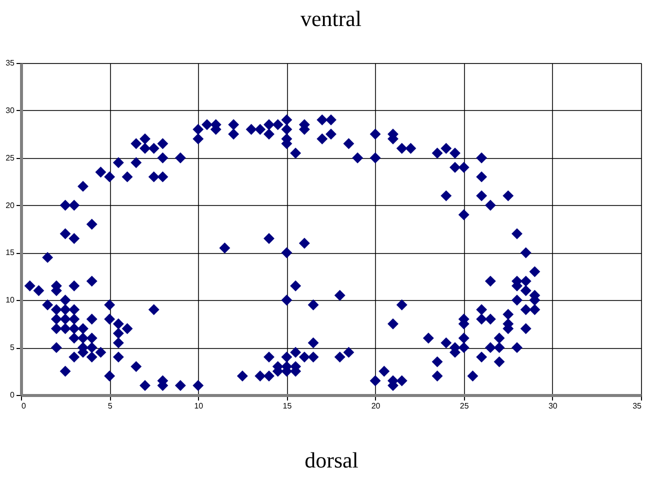 Image resolution: width=662 pixels, height=495 pixels. What do you see at coordinates (331, 18) in the screenshot?
I see `chart-title: ventral` at bounding box center [331, 18].